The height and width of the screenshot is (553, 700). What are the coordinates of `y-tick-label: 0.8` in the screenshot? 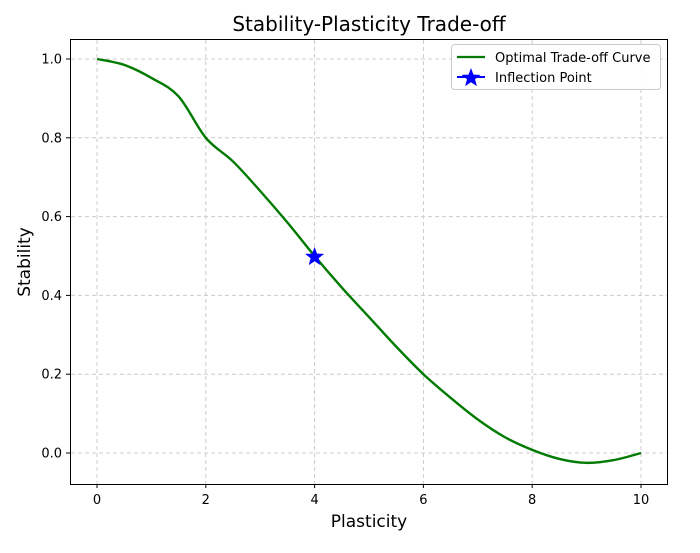 It's located at (51, 138).